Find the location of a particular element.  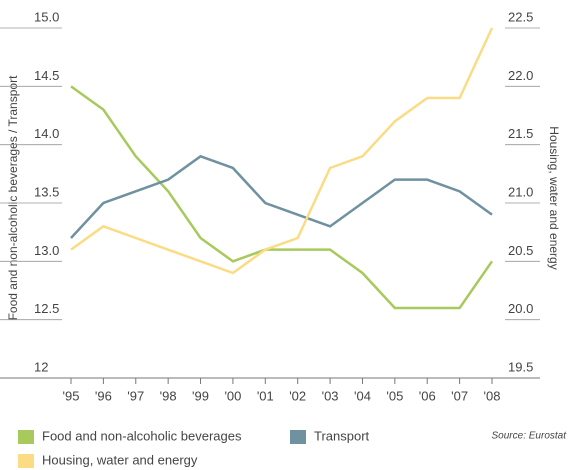

y-tick-label: 13.0 is located at coordinates (46, 250).